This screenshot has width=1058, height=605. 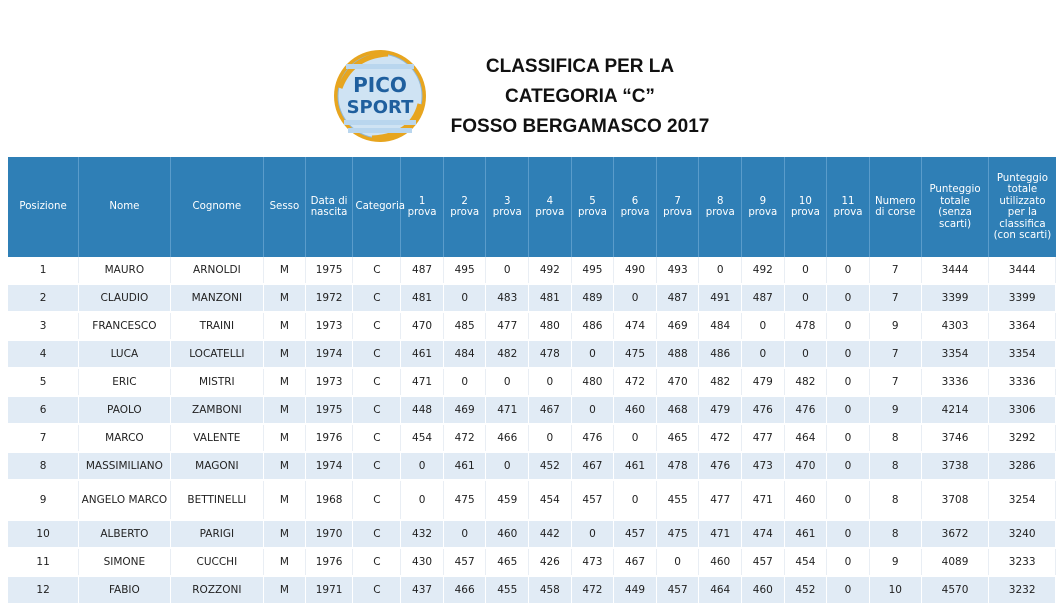 I want to click on table-cell: 8, so click(x=895, y=534).